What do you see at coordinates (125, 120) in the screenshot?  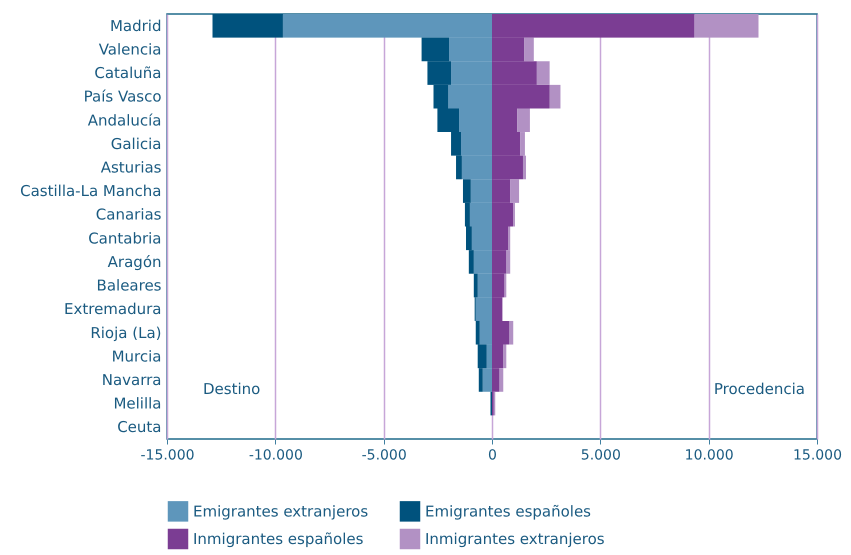 I see `y-tick-label: Andalucía` at bounding box center [125, 120].